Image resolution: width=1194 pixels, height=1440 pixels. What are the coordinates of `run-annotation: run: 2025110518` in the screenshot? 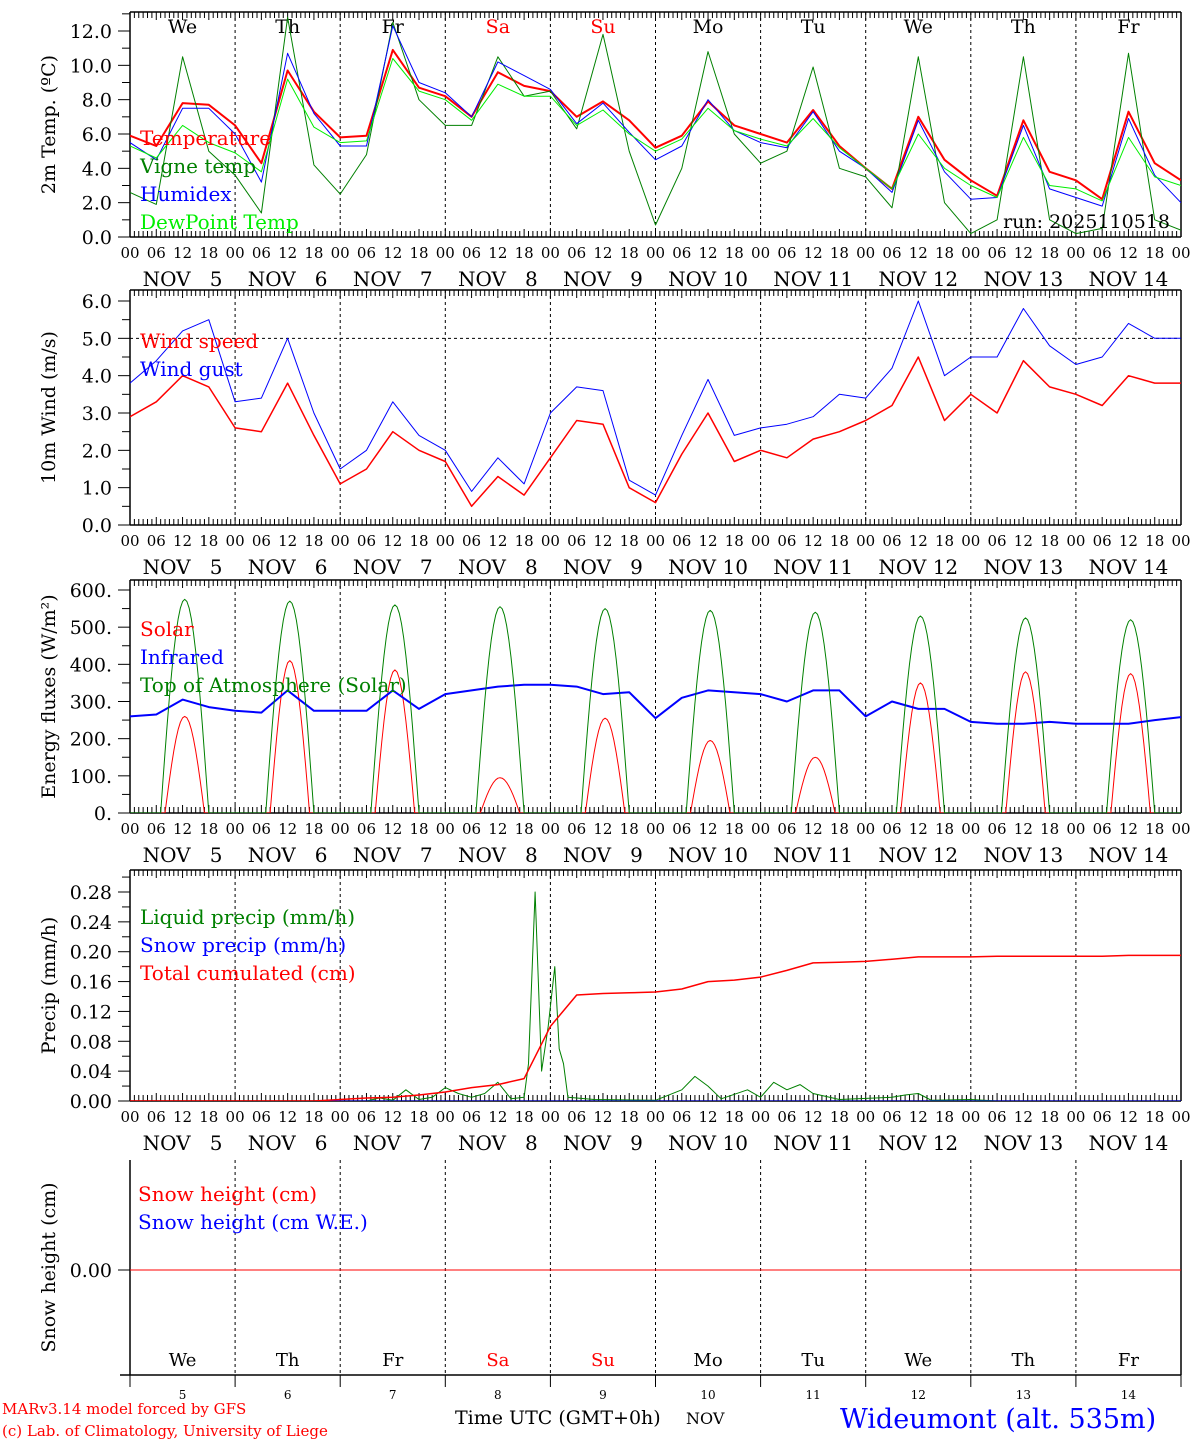 It's located at (1086, 222).